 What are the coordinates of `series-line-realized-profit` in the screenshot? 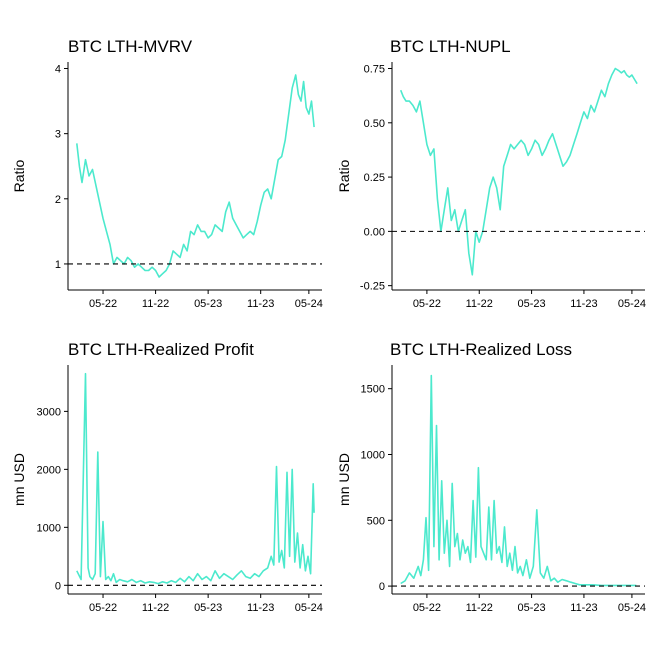 It's located at (195, 478).